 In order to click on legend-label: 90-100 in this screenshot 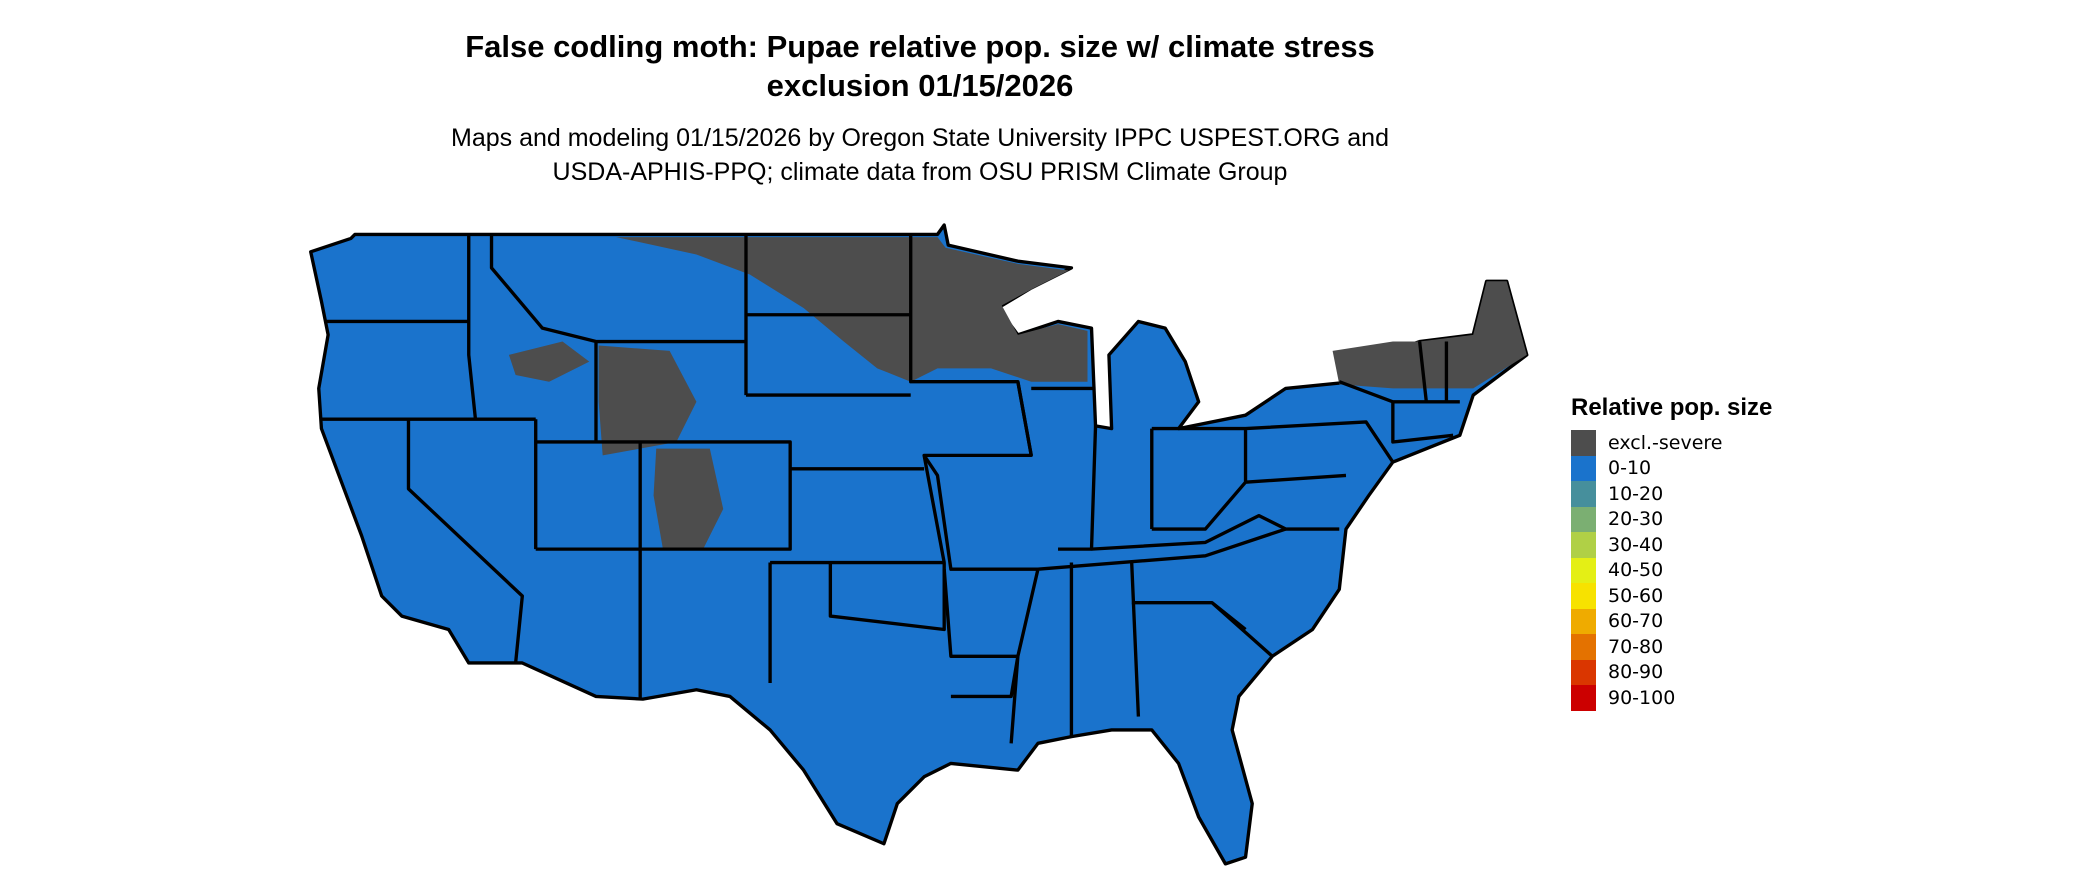, I will do `click(1642, 697)`.